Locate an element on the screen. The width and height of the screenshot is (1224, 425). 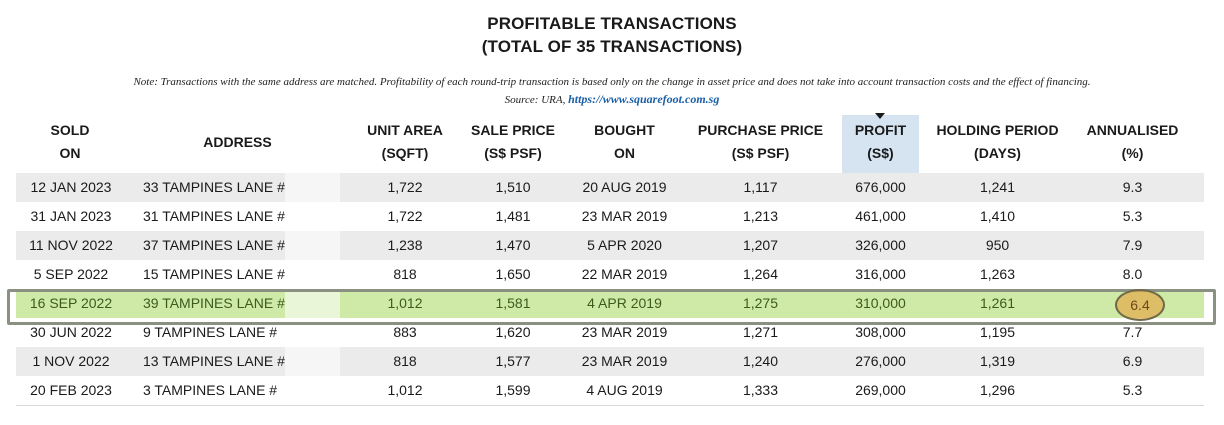
cell-bought-on: 22 MAR 2019 is located at coordinates (624, 274).